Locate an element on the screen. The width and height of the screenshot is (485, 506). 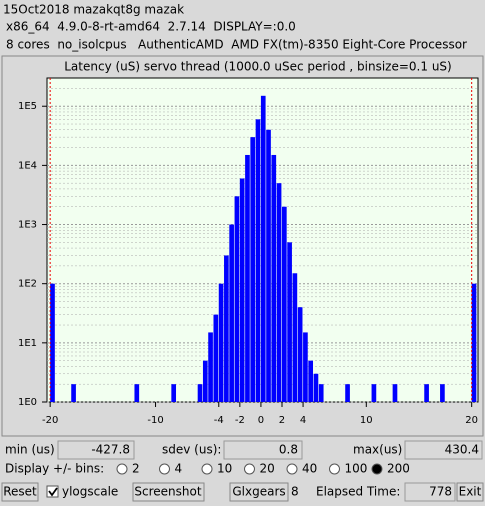
y-tick-label: 1E0 is located at coordinates (27, 402).